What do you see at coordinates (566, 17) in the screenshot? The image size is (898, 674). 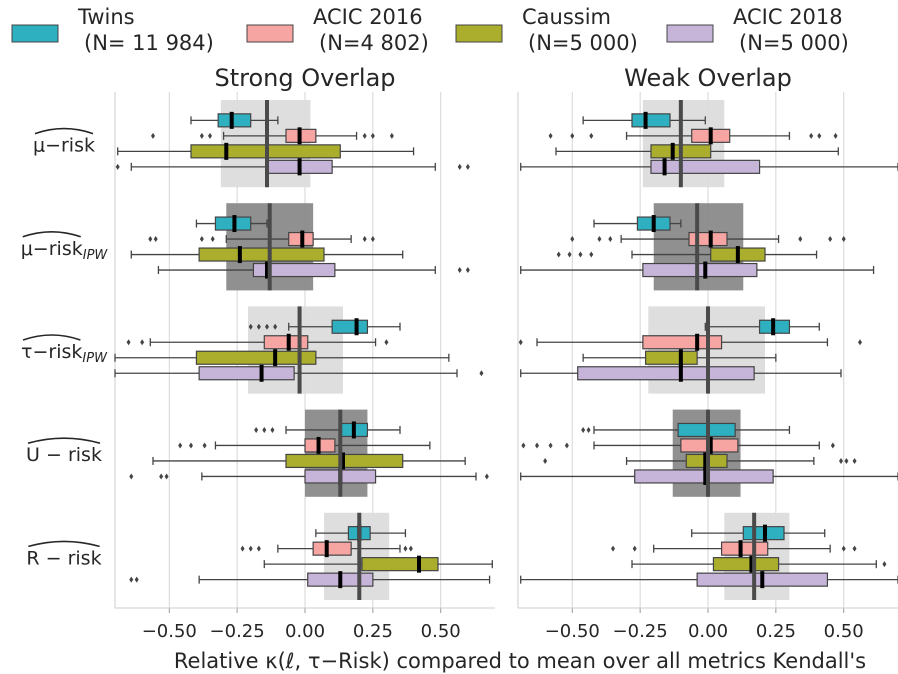 I see `legend-label: Caussim` at bounding box center [566, 17].